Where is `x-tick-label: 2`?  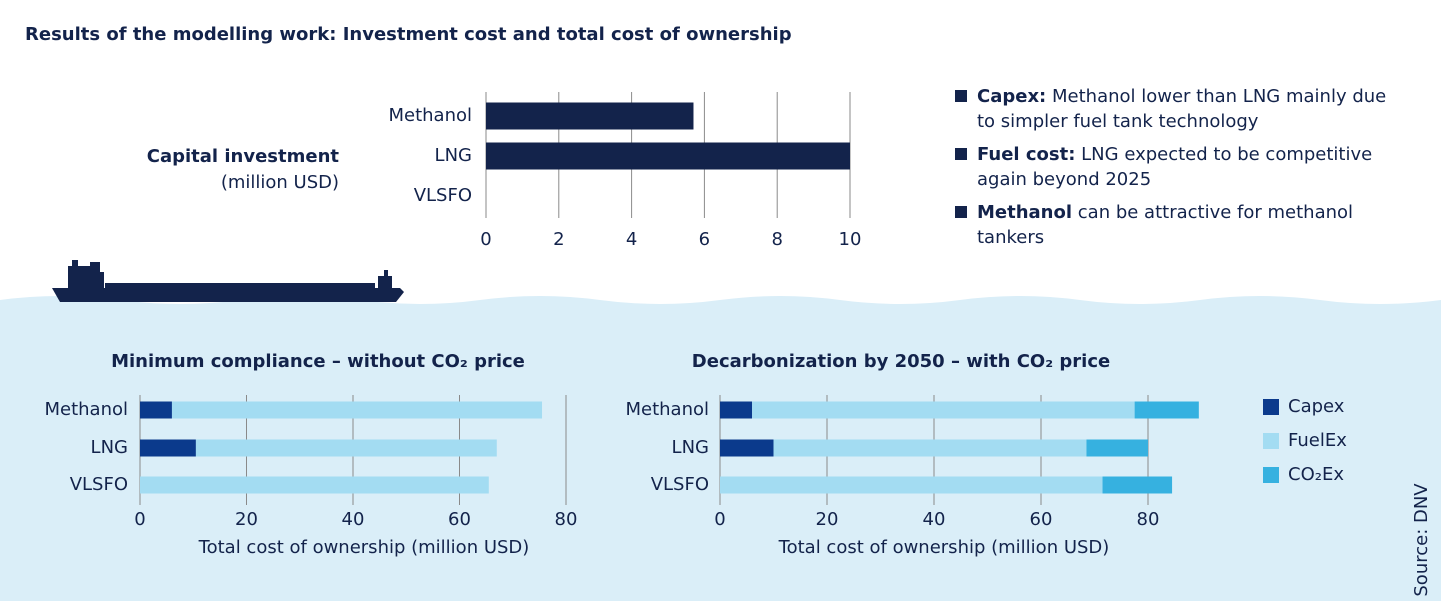
x-tick-label: 2 is located at coordinates (558, 239).